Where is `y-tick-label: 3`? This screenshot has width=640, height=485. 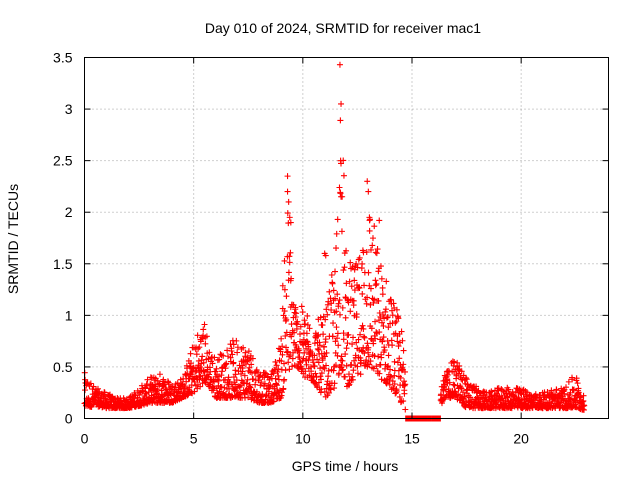
y-tick-label: 3 is located at coordinates (69, 109).